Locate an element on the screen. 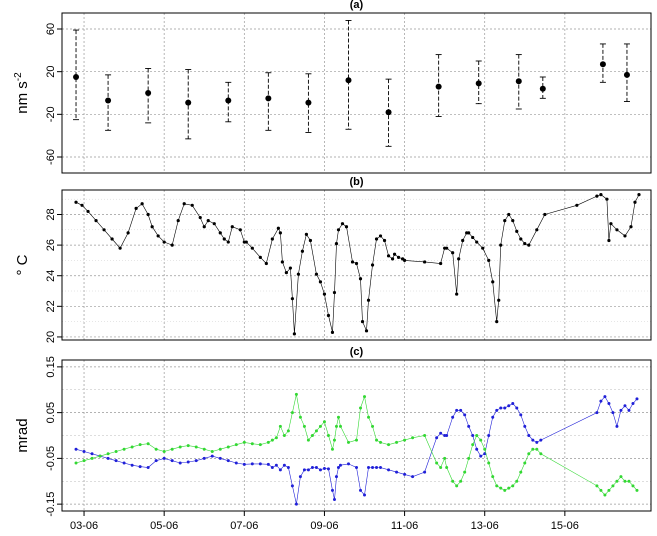  x-tick-label: 13-06 is located at coordinates (485, 526).